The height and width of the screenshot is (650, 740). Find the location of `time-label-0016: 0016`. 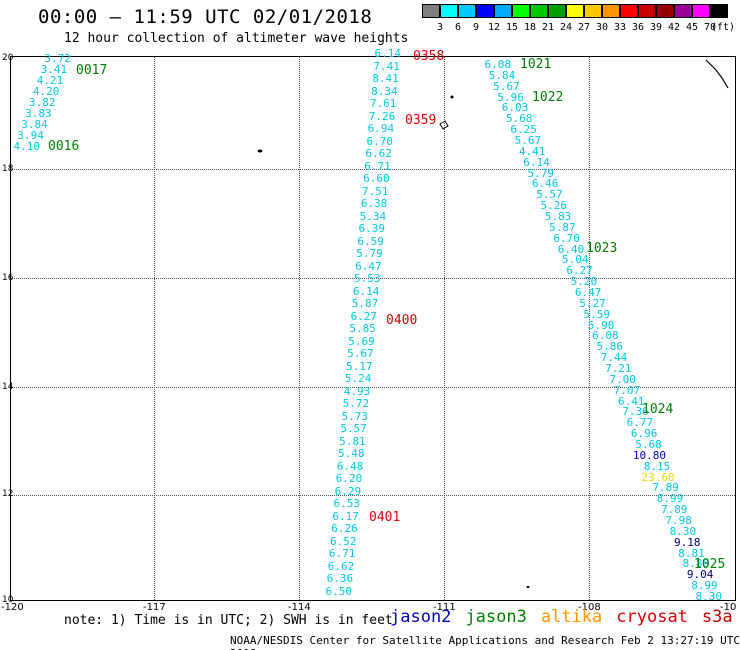

time-label-0016: 0016 is located at coordinates (64, 146).